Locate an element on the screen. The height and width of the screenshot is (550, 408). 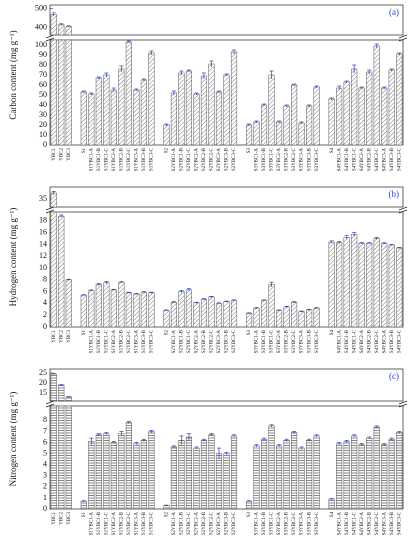
x-tick-label: S3YBC2-A is located at coordinates (279, 524).